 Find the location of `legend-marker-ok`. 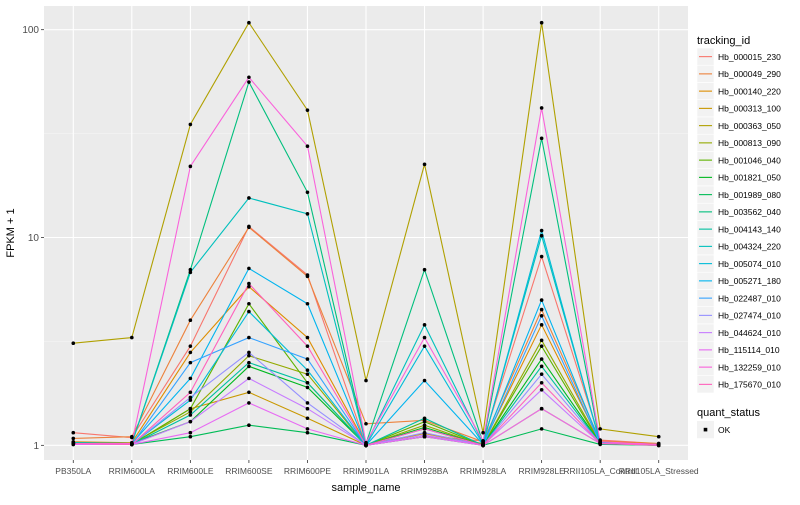

legend-marker-ok is located at coordinates (705, 429).